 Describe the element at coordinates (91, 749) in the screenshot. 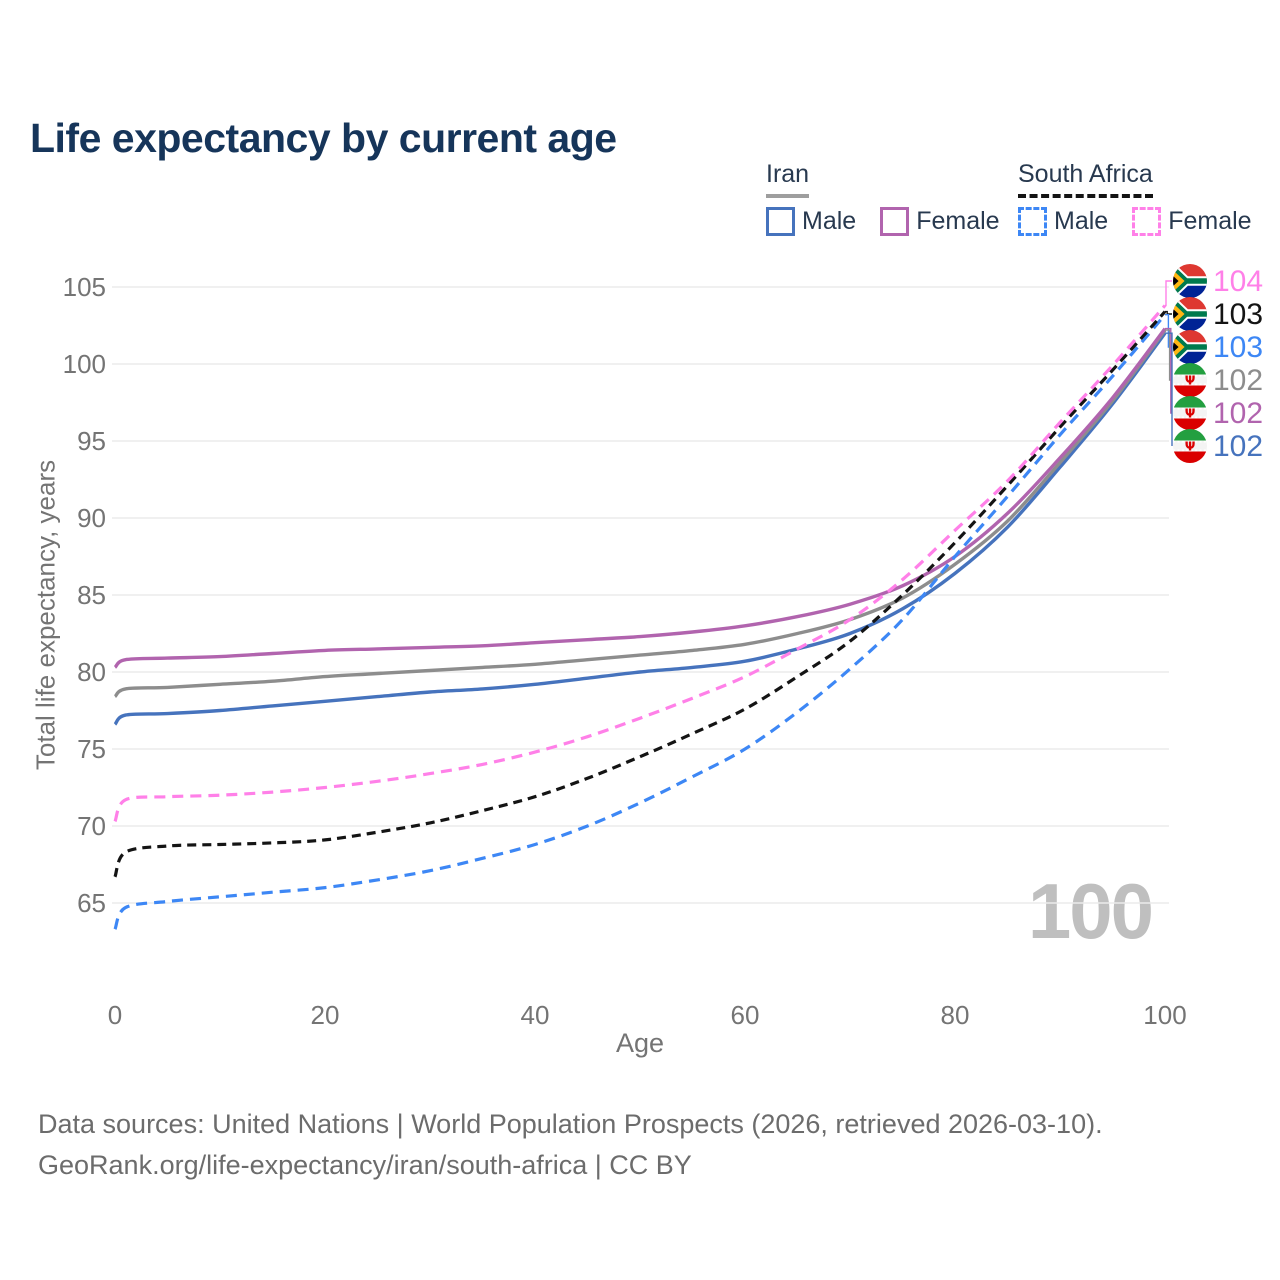

I see `y-tick-label: 75` at that location.